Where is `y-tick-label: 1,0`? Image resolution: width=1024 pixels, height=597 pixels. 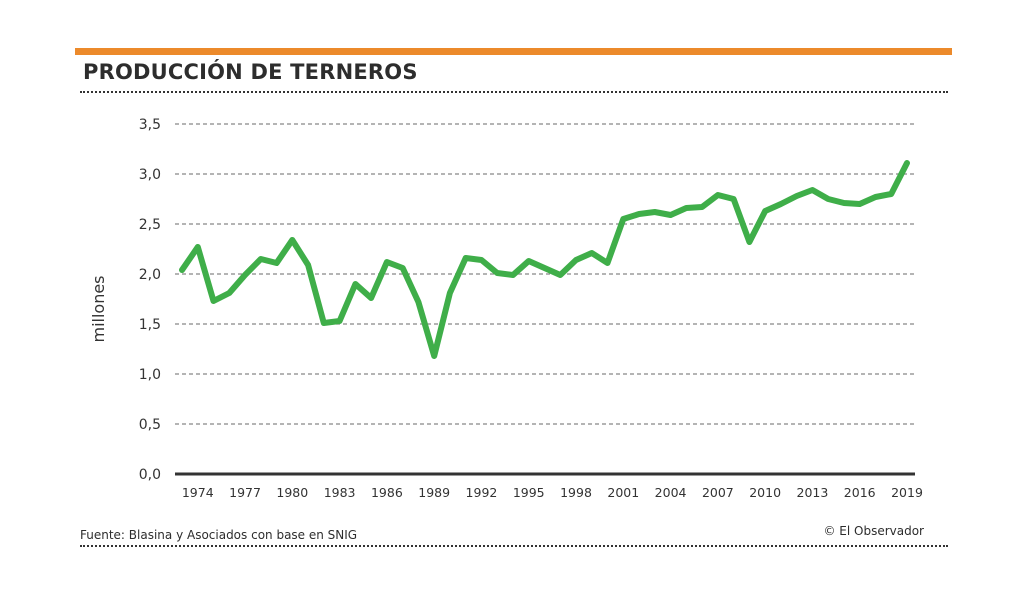
y-tick-label: 1,0 is located at coordinates (150, 375).